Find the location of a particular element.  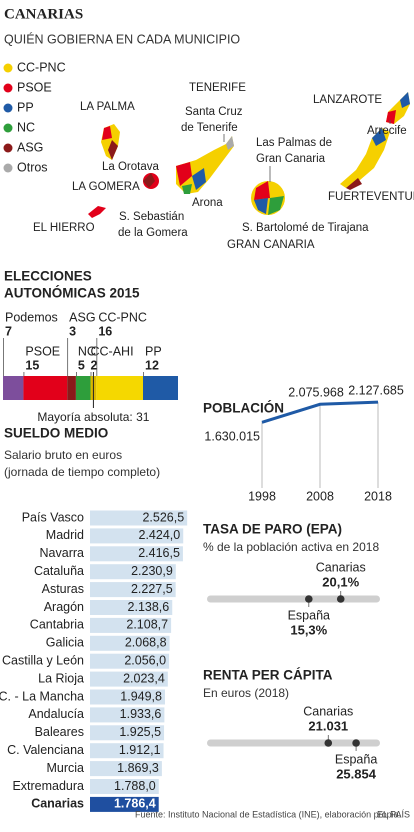

map-label: GRAN CANARIA is located at coordinates (271, 245).